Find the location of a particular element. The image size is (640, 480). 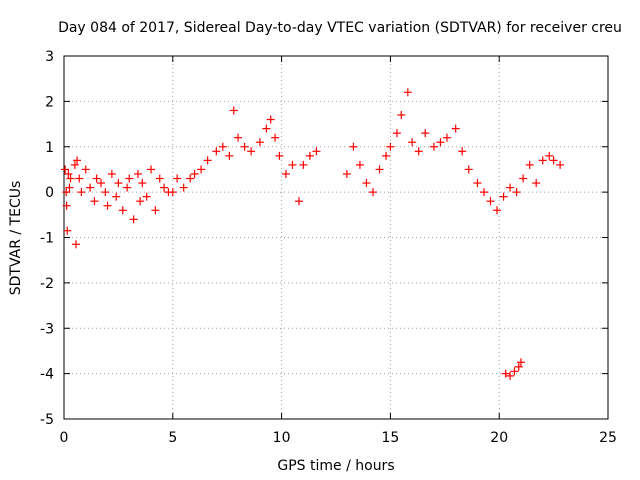

y-tick-label: -1 is located at coordinates (47, 239).